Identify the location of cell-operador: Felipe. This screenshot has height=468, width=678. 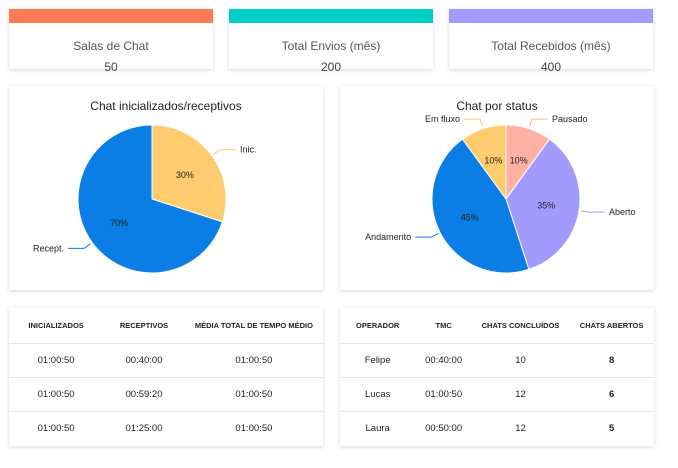
(378, 360).